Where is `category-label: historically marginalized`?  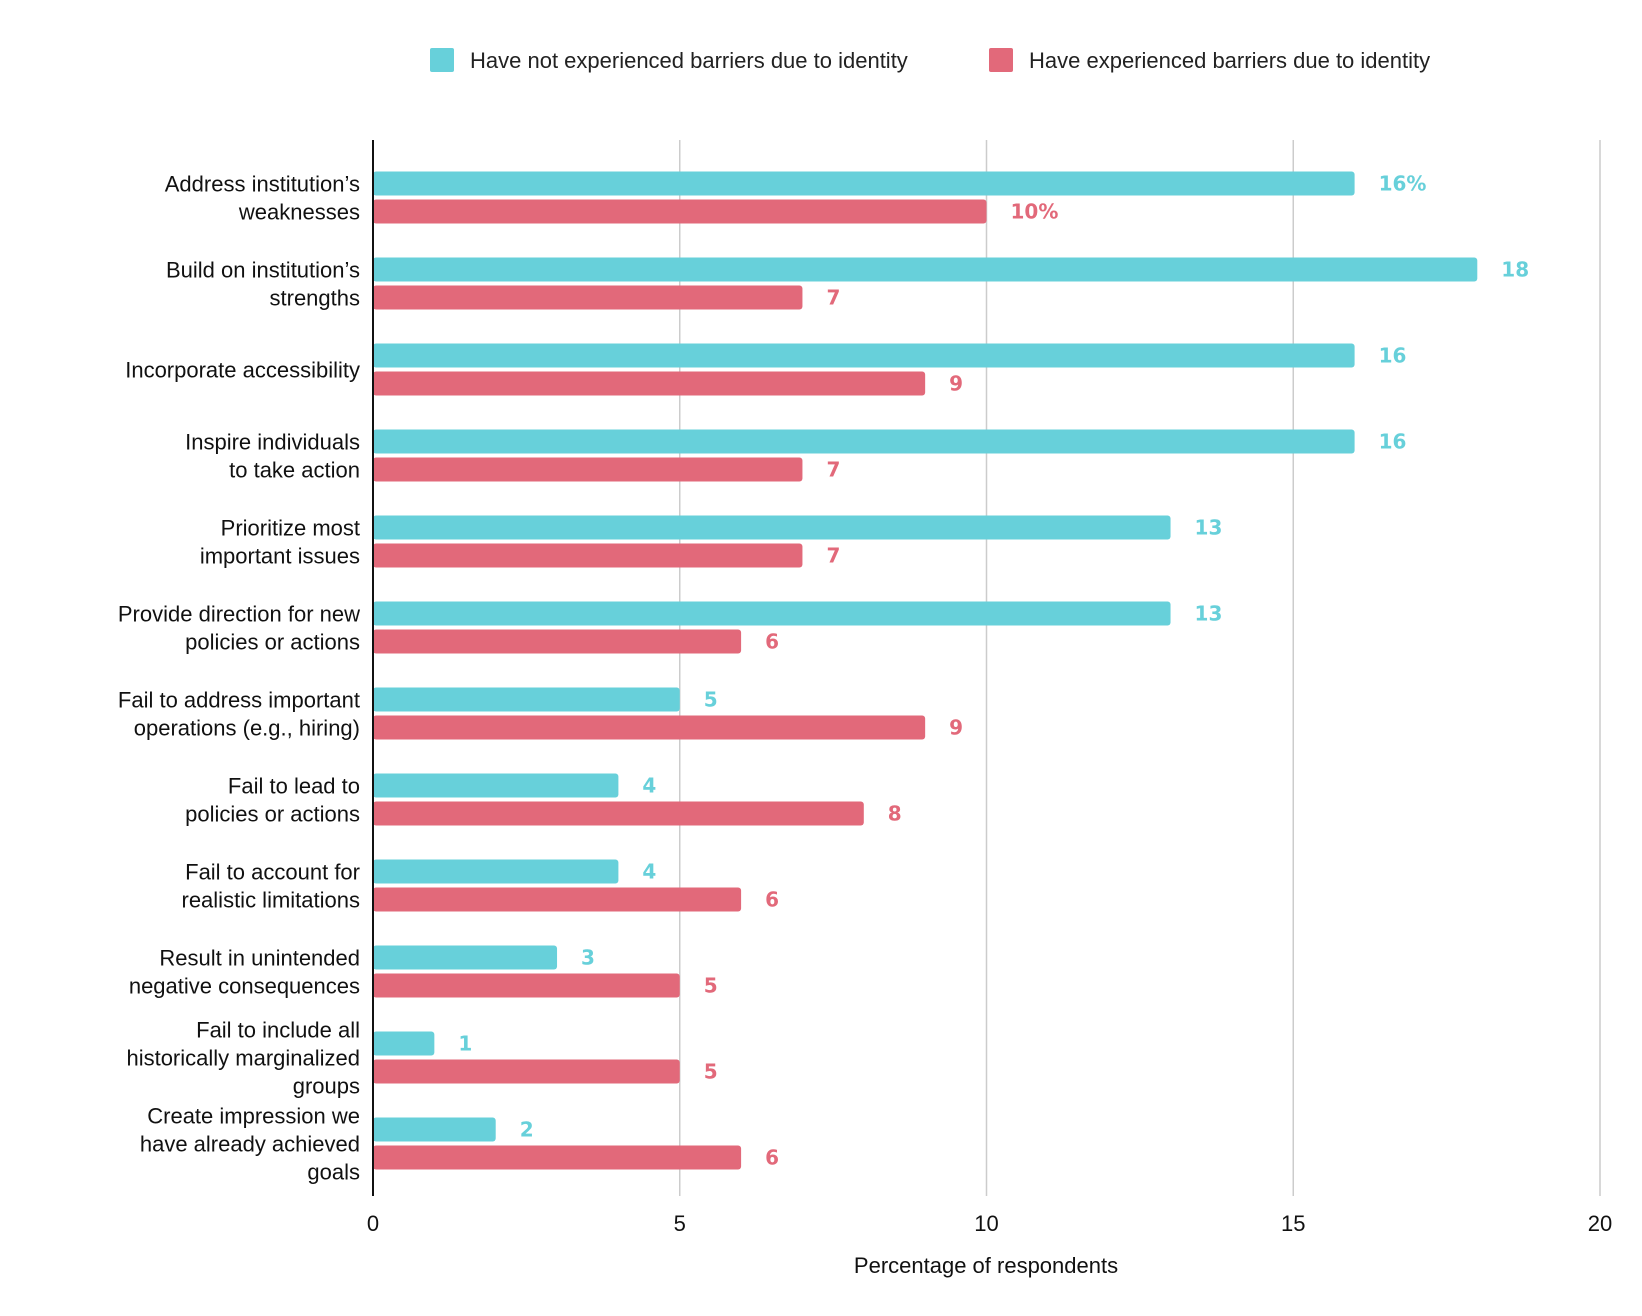
category-label: historically marginalized is located at coordinates (243, 1058).